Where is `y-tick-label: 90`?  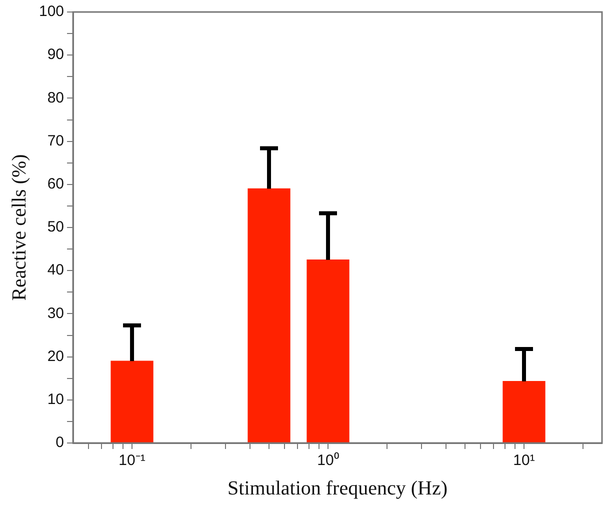 y-tick-label: 90 is located at coordinates (55, 55).